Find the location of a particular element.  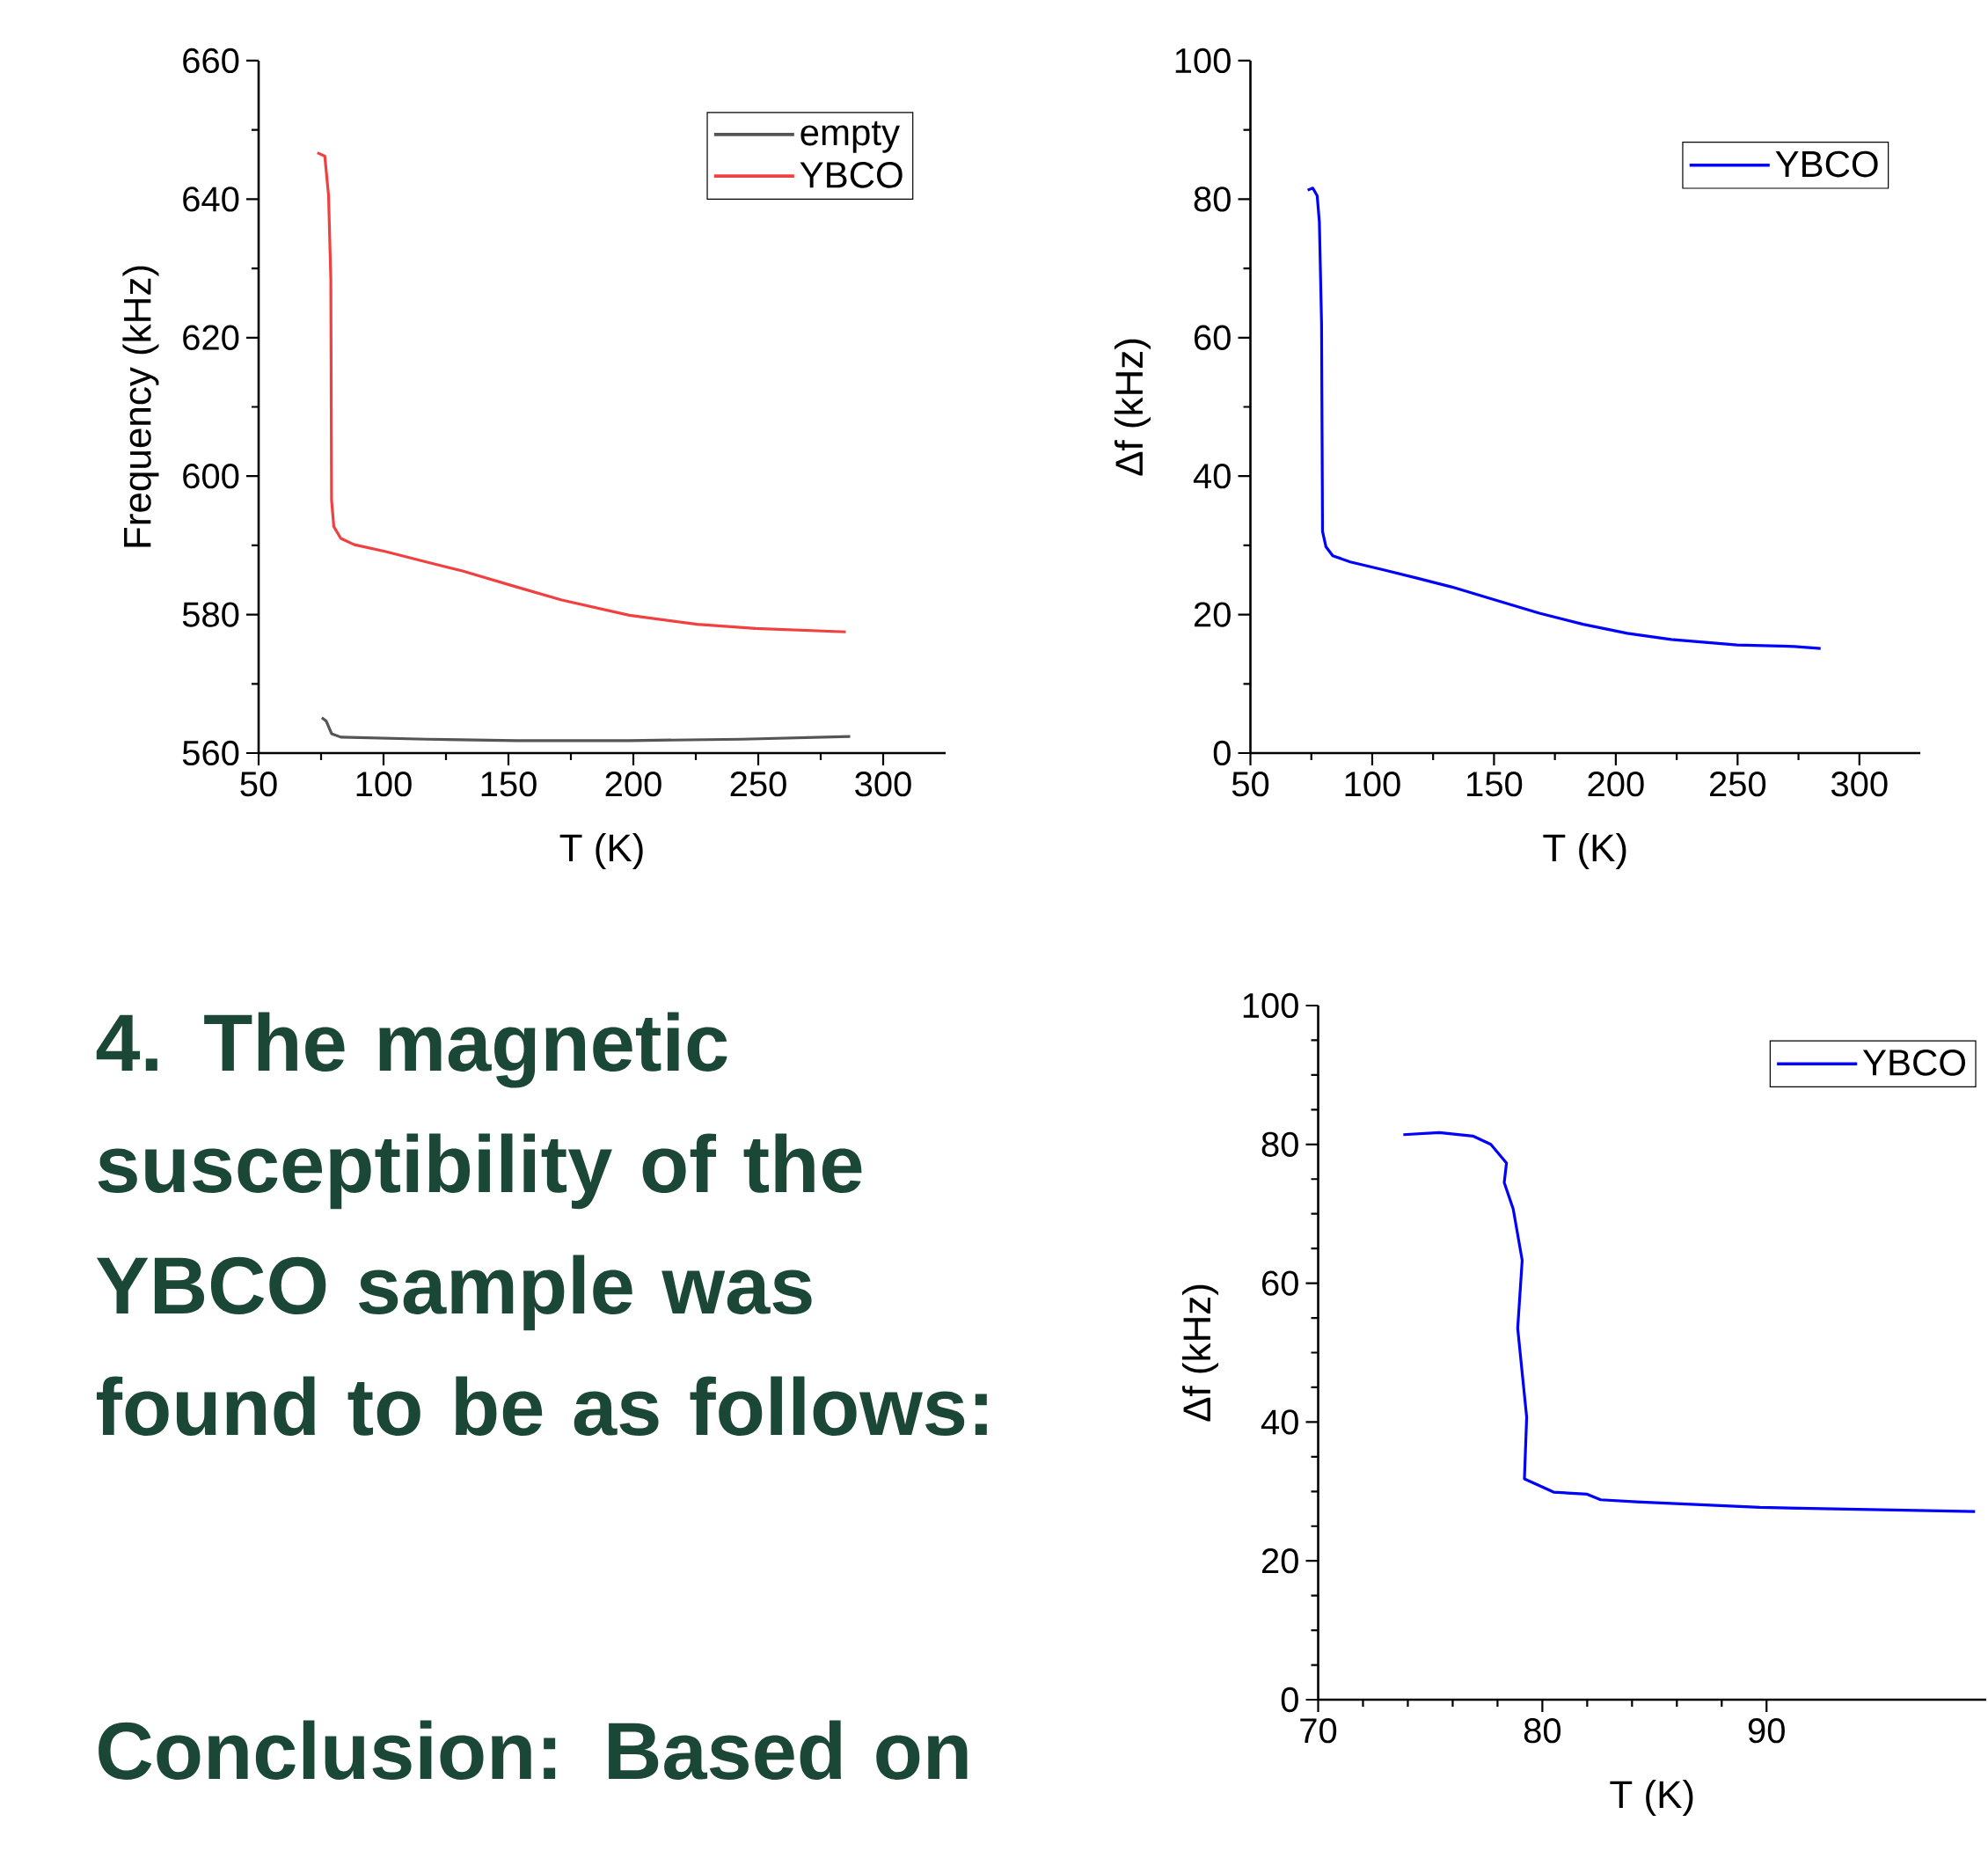

y-tick-label: 640 is located at coordinates (211, 199).